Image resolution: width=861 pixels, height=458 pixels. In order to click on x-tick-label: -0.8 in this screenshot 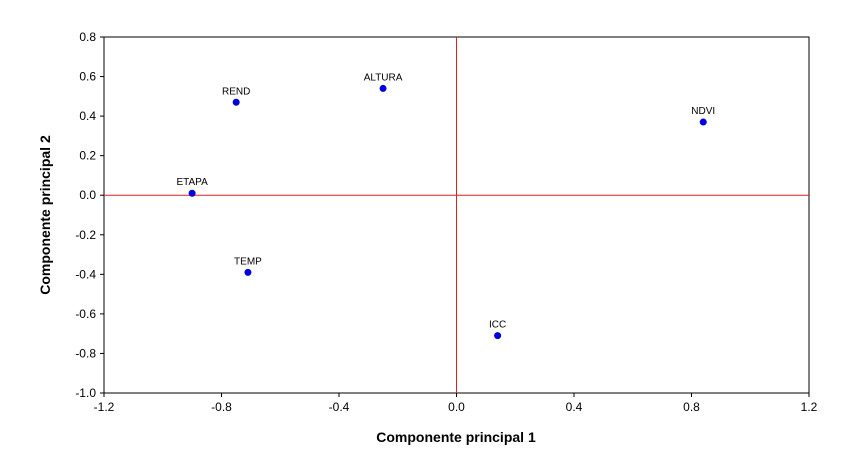, I will do `click(221, 407)`.